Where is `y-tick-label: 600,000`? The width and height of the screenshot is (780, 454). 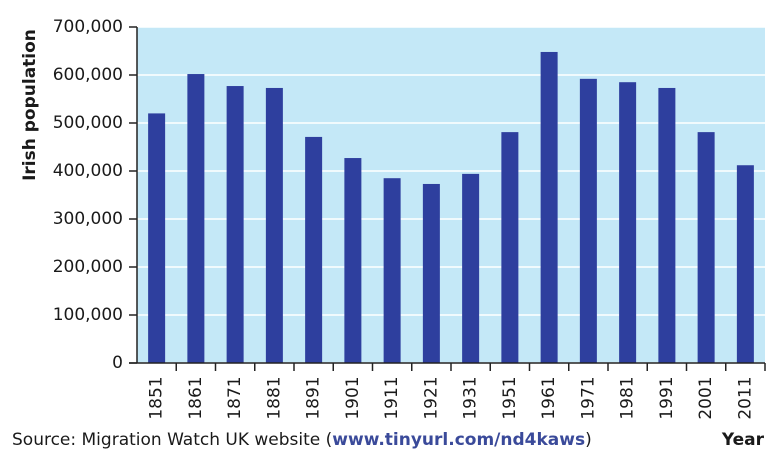 y-tick-label: 600,000 is located at coordinates (88, 75).